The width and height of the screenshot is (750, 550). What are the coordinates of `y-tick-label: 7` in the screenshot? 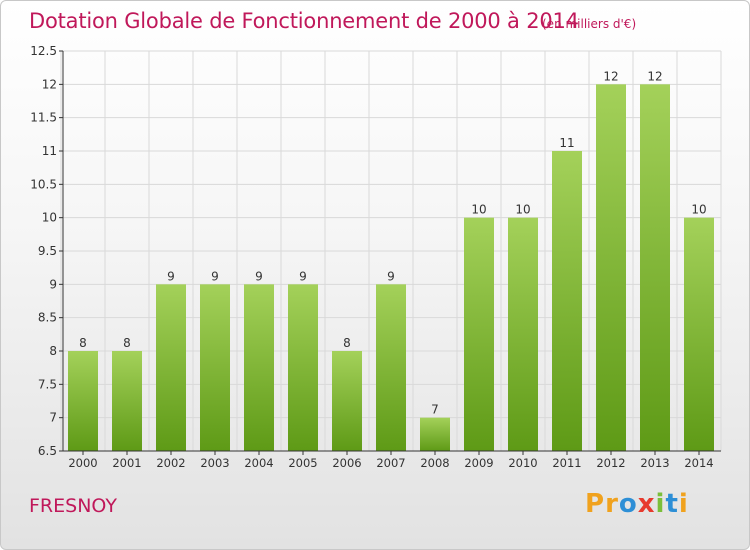 It's located at (53, 418).